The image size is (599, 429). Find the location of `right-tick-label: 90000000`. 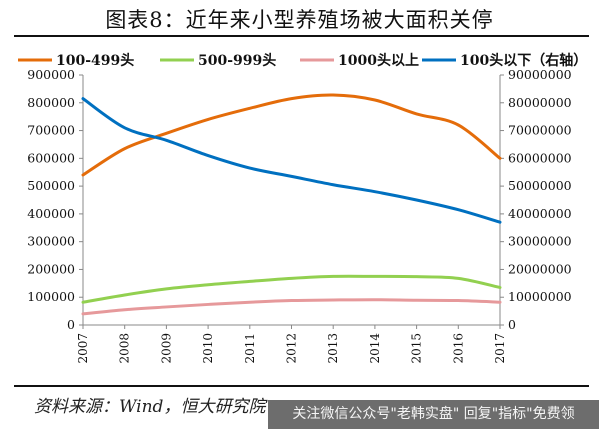

right-tick-label: 90000000 is located at coordinates (540, 74).